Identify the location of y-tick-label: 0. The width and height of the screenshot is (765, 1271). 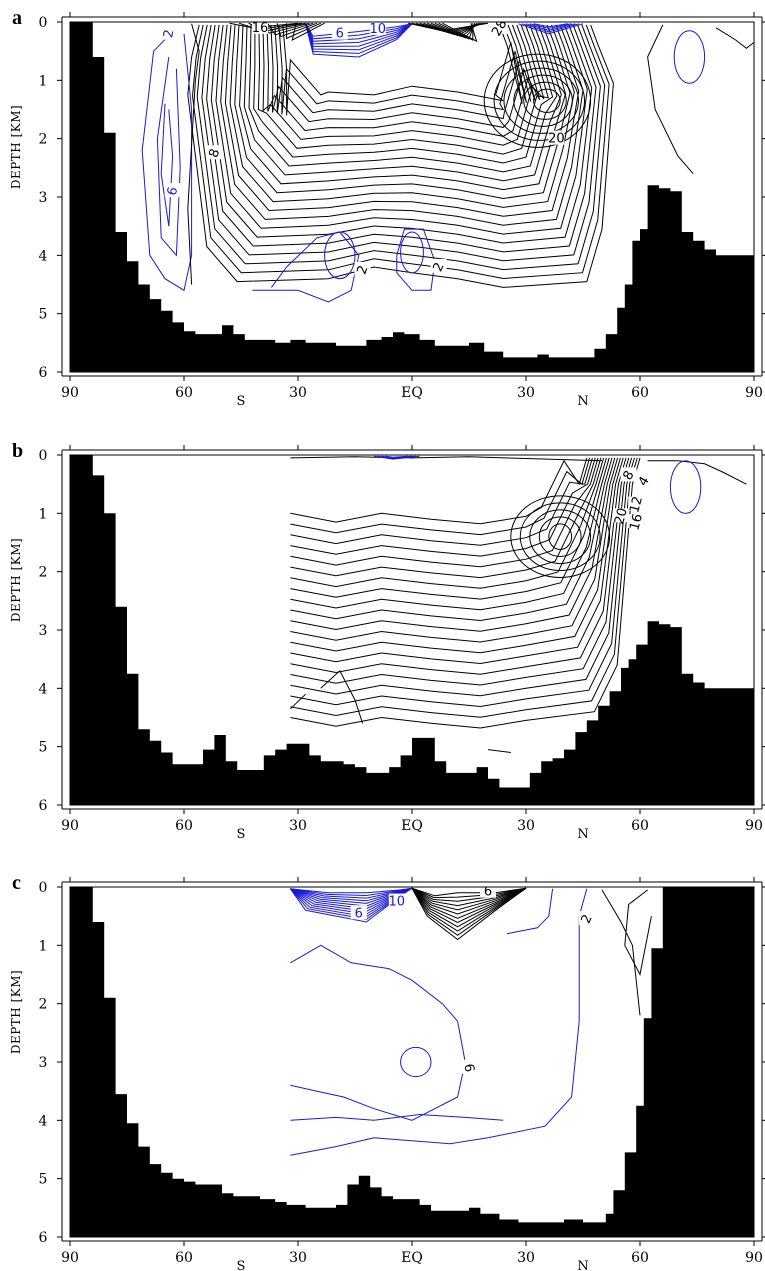
(43, 888).